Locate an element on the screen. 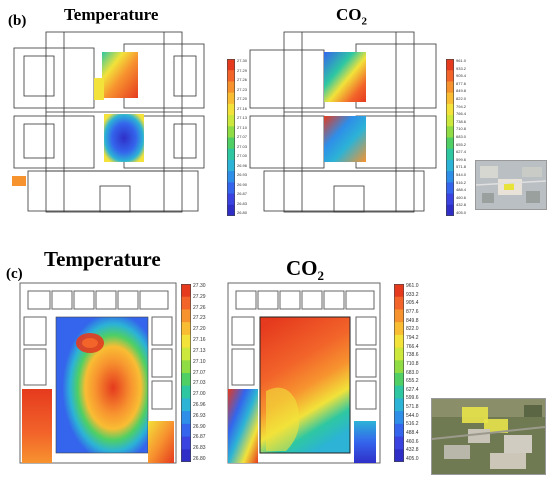  floor-plan-temperature-b is located at coordinates (108, 122).